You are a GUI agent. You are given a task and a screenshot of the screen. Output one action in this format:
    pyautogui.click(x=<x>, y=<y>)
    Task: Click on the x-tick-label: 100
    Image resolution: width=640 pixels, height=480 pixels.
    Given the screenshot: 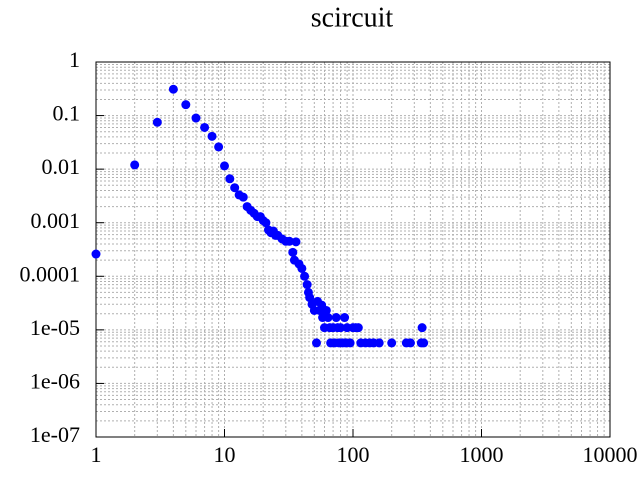 What is the action you would take?
    pyautogui.click(x=353, y=454)
    